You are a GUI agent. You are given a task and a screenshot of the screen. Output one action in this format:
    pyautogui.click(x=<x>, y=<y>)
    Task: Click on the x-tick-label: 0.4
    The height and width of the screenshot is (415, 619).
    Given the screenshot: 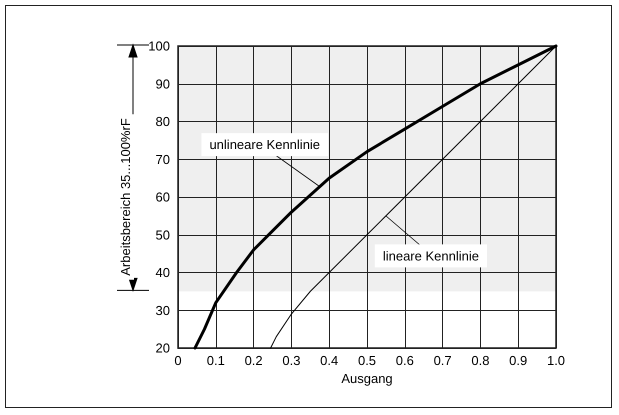 What is the action you would take?
    pyautogui.click(x=329, y=360)
    